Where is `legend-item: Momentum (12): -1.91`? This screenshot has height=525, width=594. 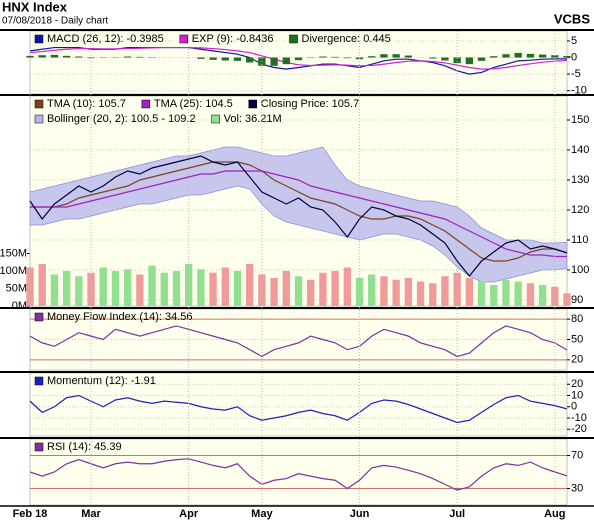
legend-item: Momentum (12): -1.91 is located at coordinates (95, 381).